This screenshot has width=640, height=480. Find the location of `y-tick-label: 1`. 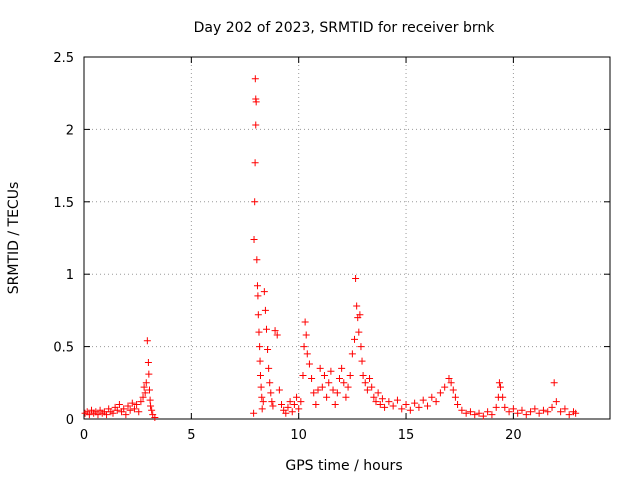

y-tick-label: 1 is located at coordinates (70, 275).